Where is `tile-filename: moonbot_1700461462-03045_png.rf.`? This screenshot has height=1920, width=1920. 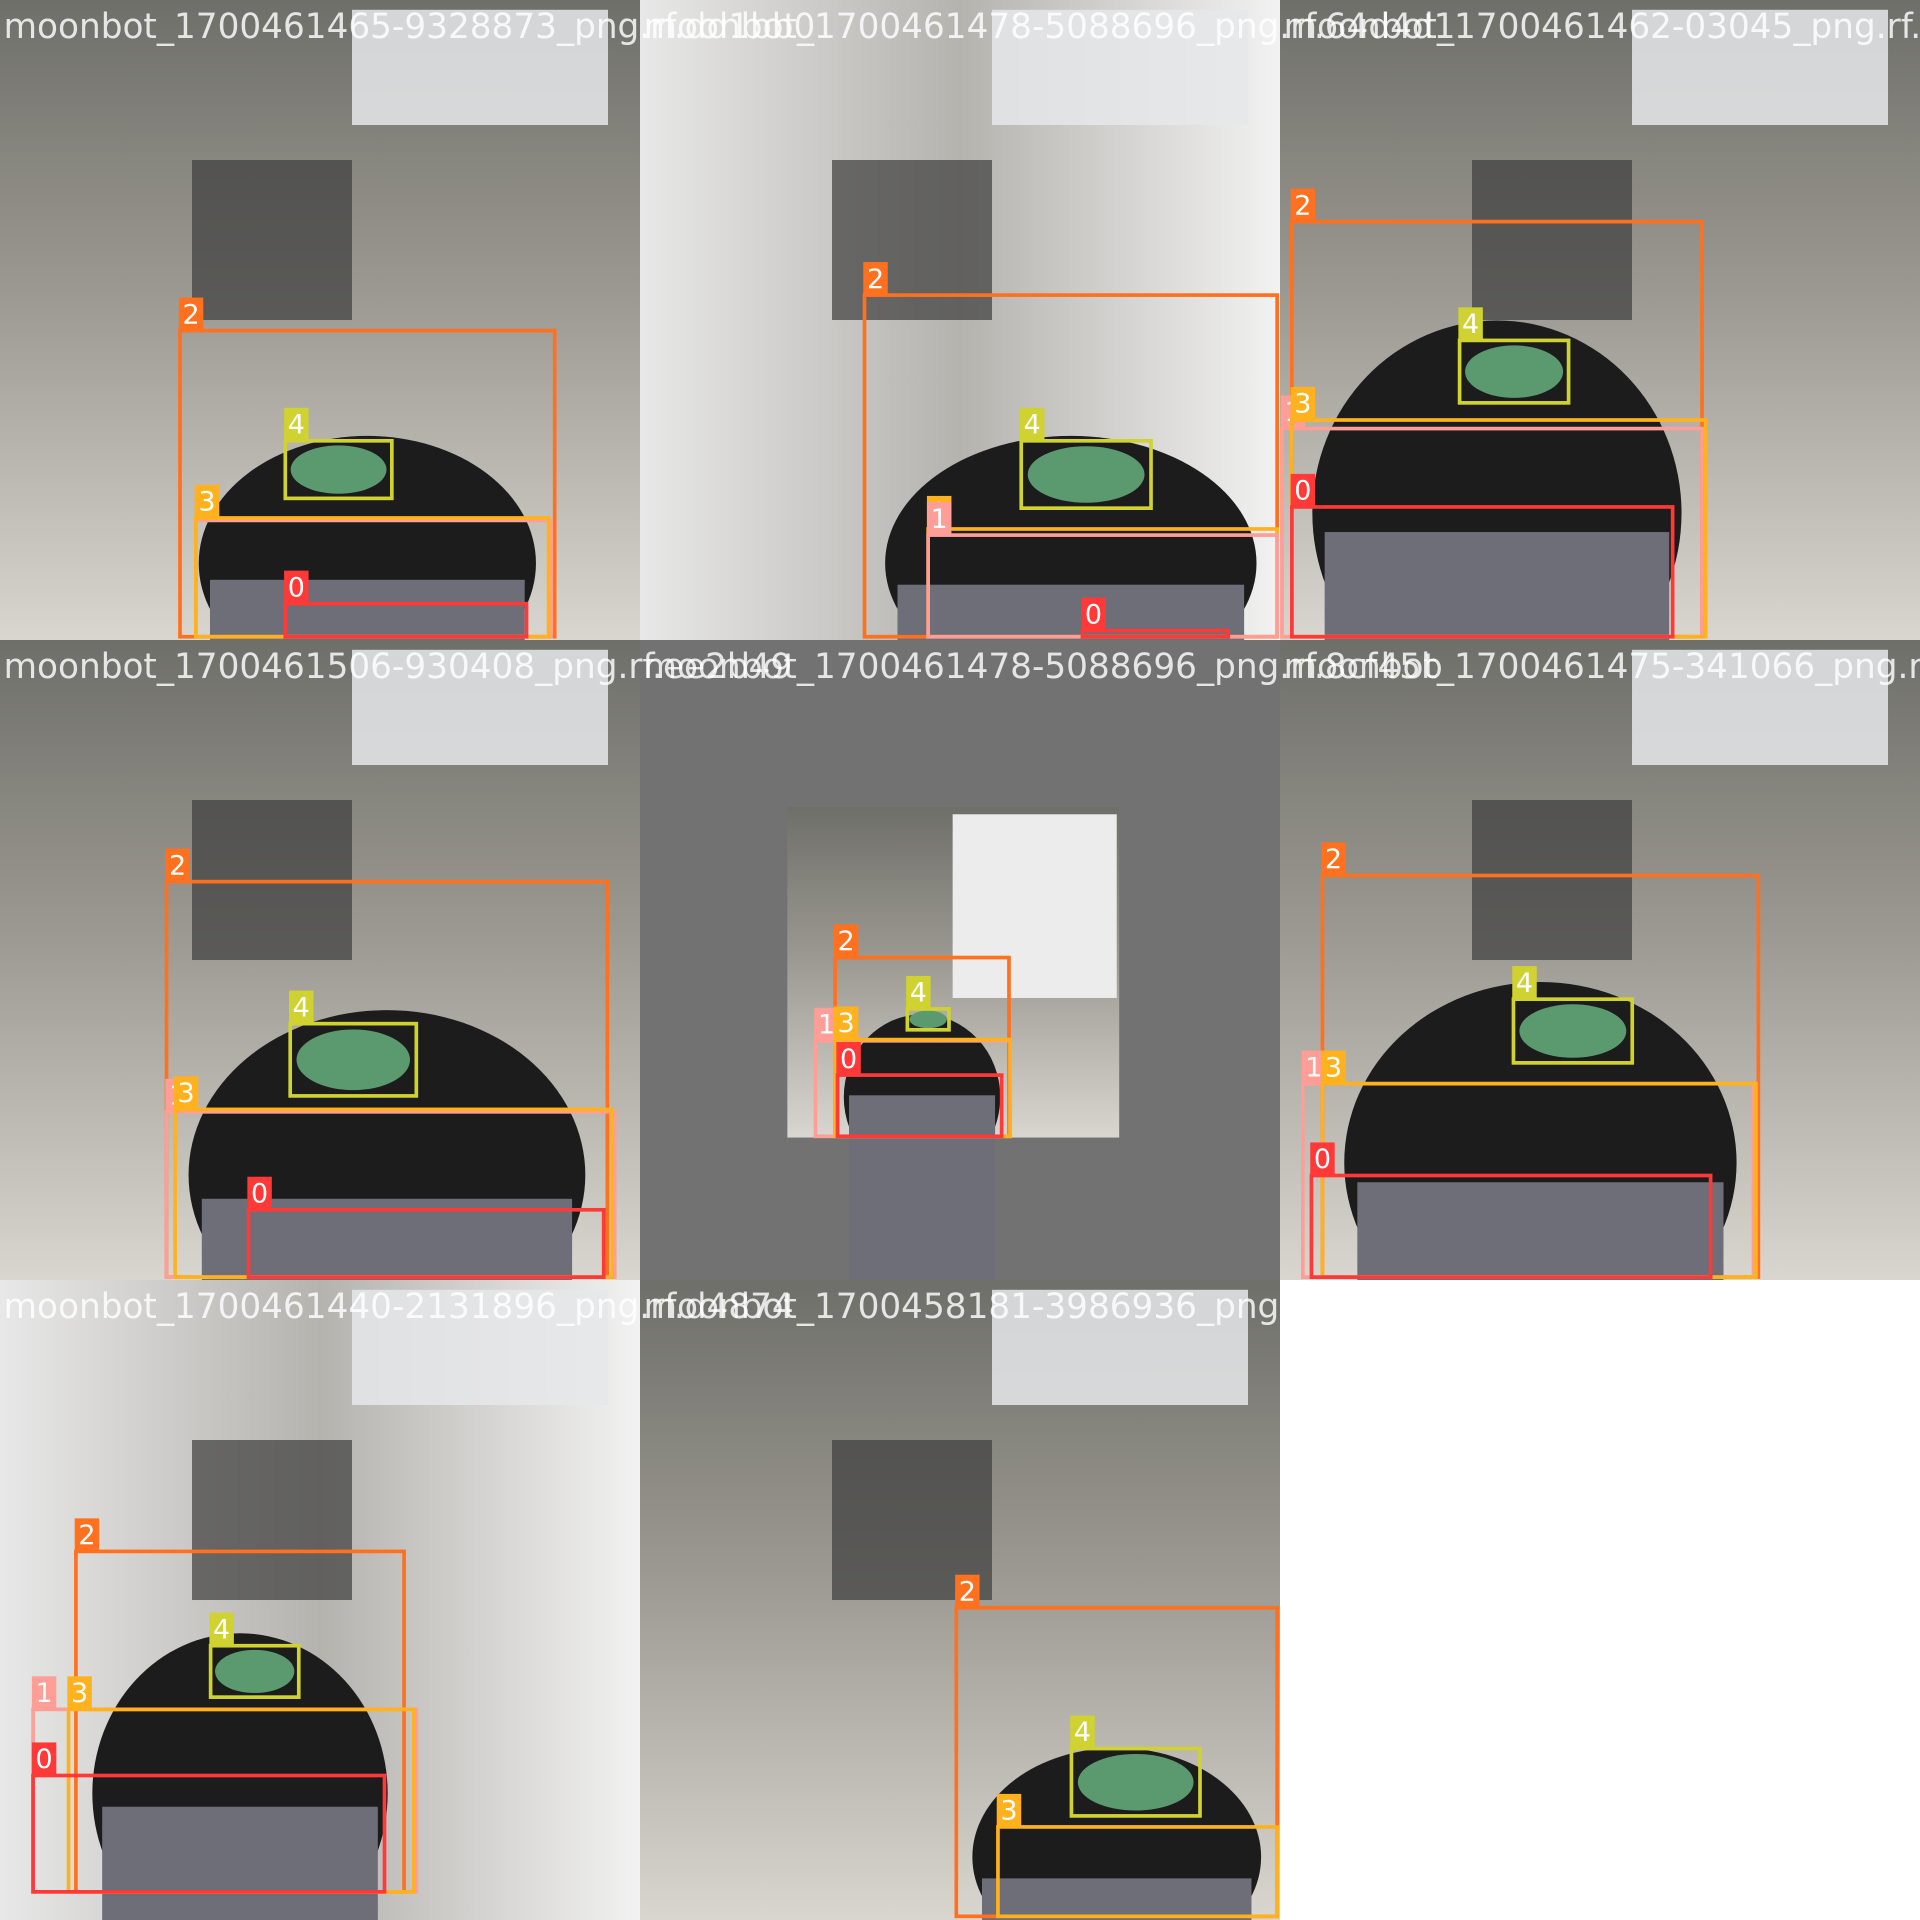
tile-filename: moonbot_1700461462-03045_png.rf. is located at coordinates (1602, 27).